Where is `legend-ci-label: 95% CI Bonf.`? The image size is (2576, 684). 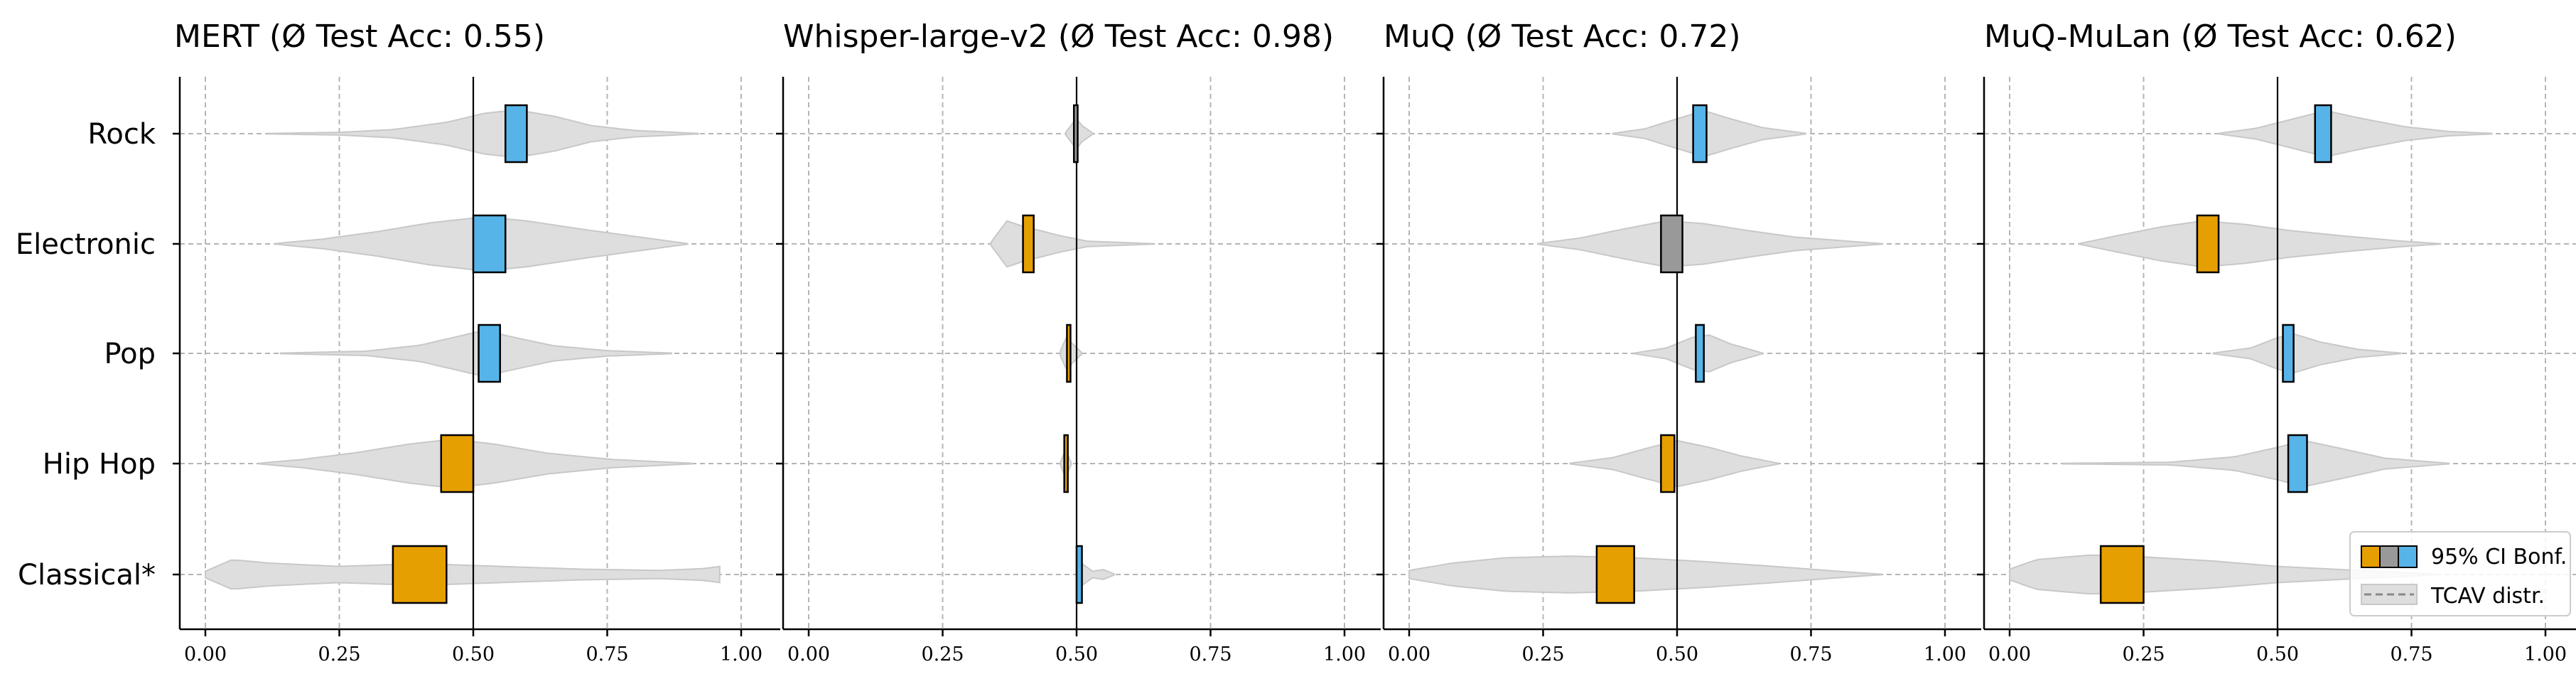
legend-ci-label: 95% CI Bonf. is located at coordinates (2499, 557).